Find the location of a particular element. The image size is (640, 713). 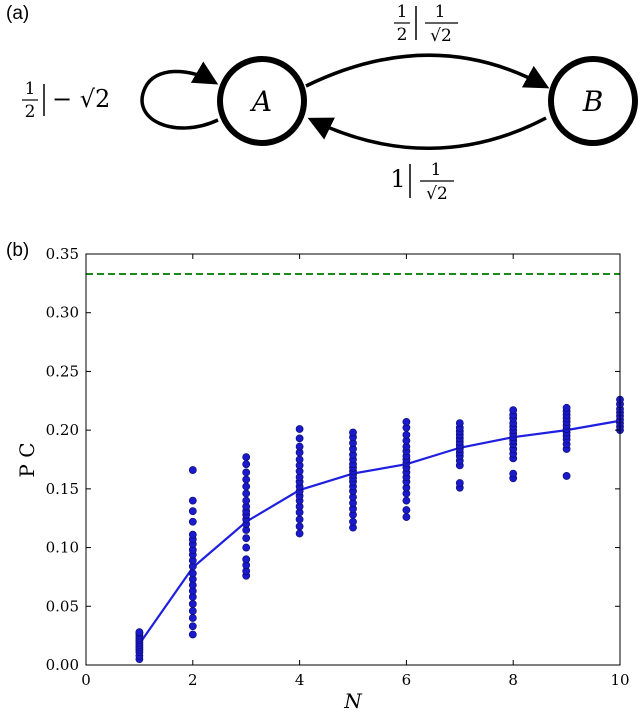

x-tick-label: 6 is located at coordinates (407, 680).